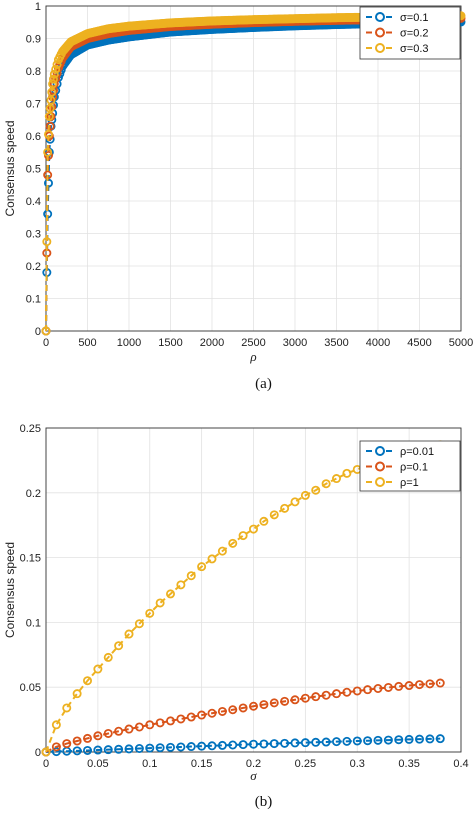  I want to click on chart-a-y-tick-label: 0.7, so click(33, 105).